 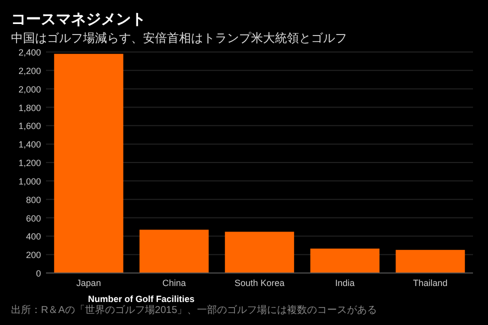 What do you see at coordinates (141, 299) in the screenshot?
I see `x-axis-title: Number of Golf Facilities` at bounding box center [141, 299].